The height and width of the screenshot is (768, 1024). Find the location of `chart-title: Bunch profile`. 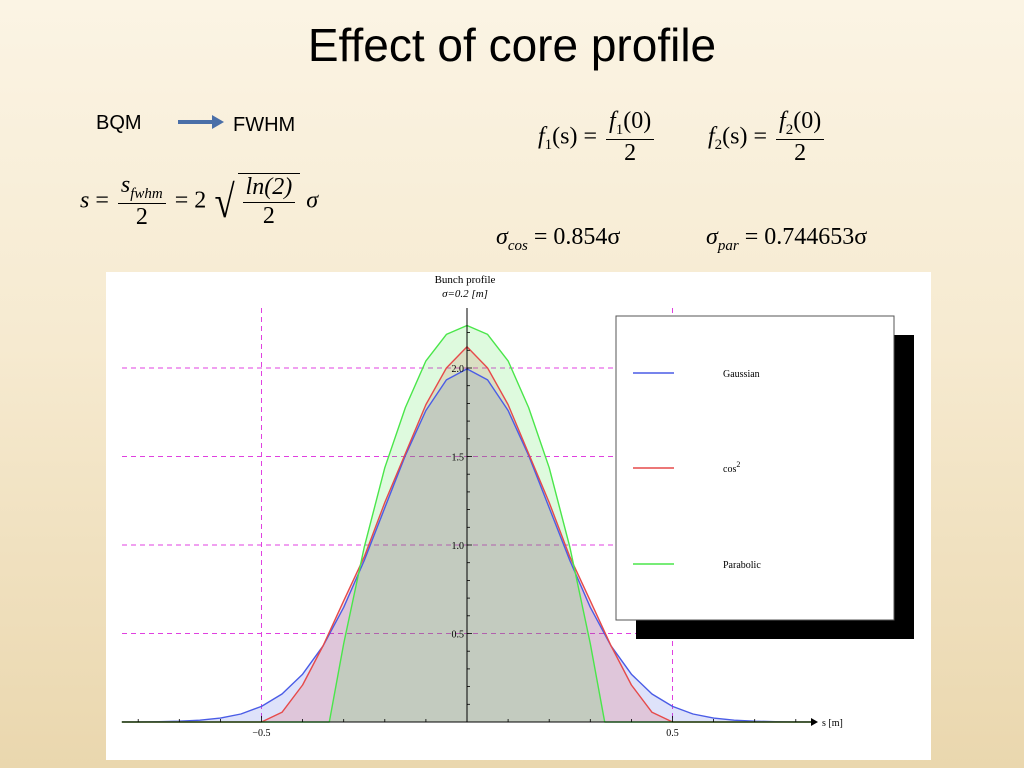

chart-title: Bunch profile is located at coordinates (465, 280).